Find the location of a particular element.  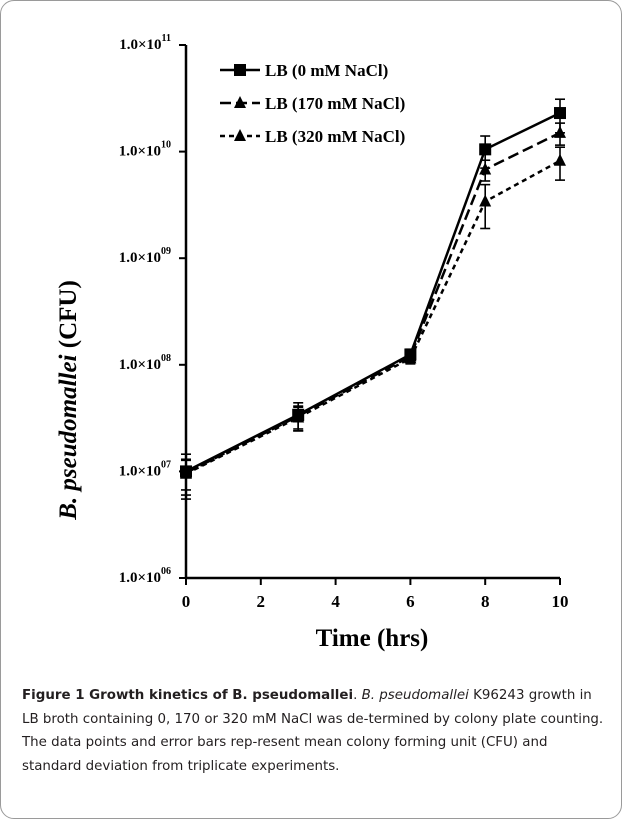

x-tick-label: 4 is located at coordinates (335, 601).